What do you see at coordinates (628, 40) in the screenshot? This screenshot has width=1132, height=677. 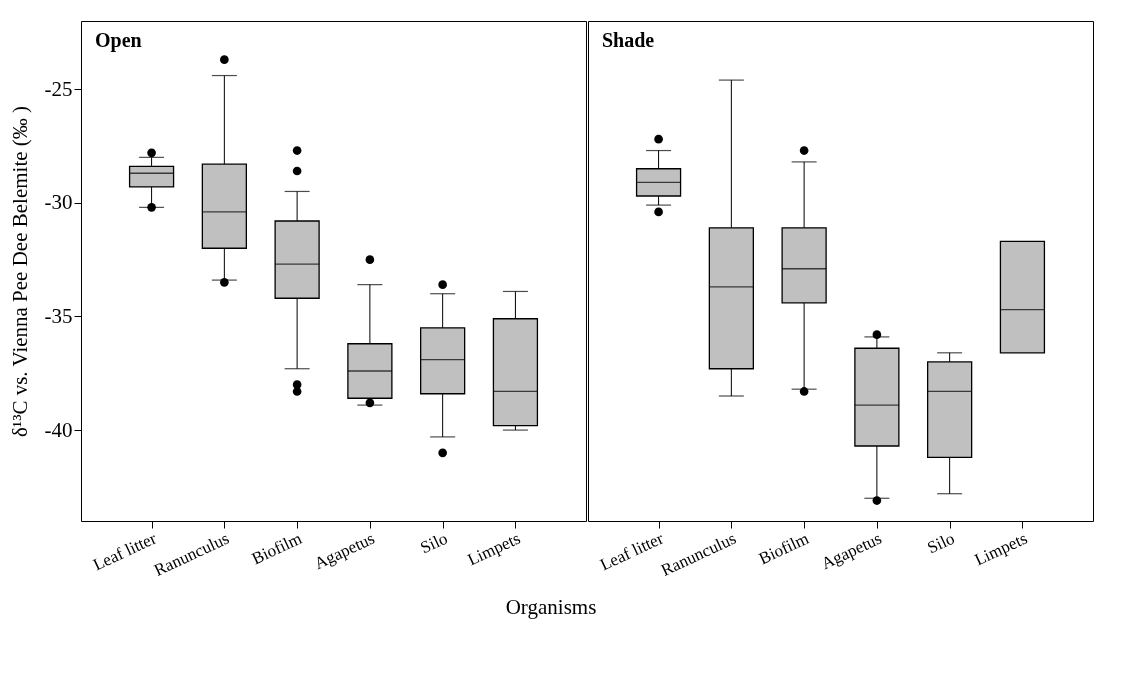 I see `chart-title: Shade` at bounding box center [628, 40].